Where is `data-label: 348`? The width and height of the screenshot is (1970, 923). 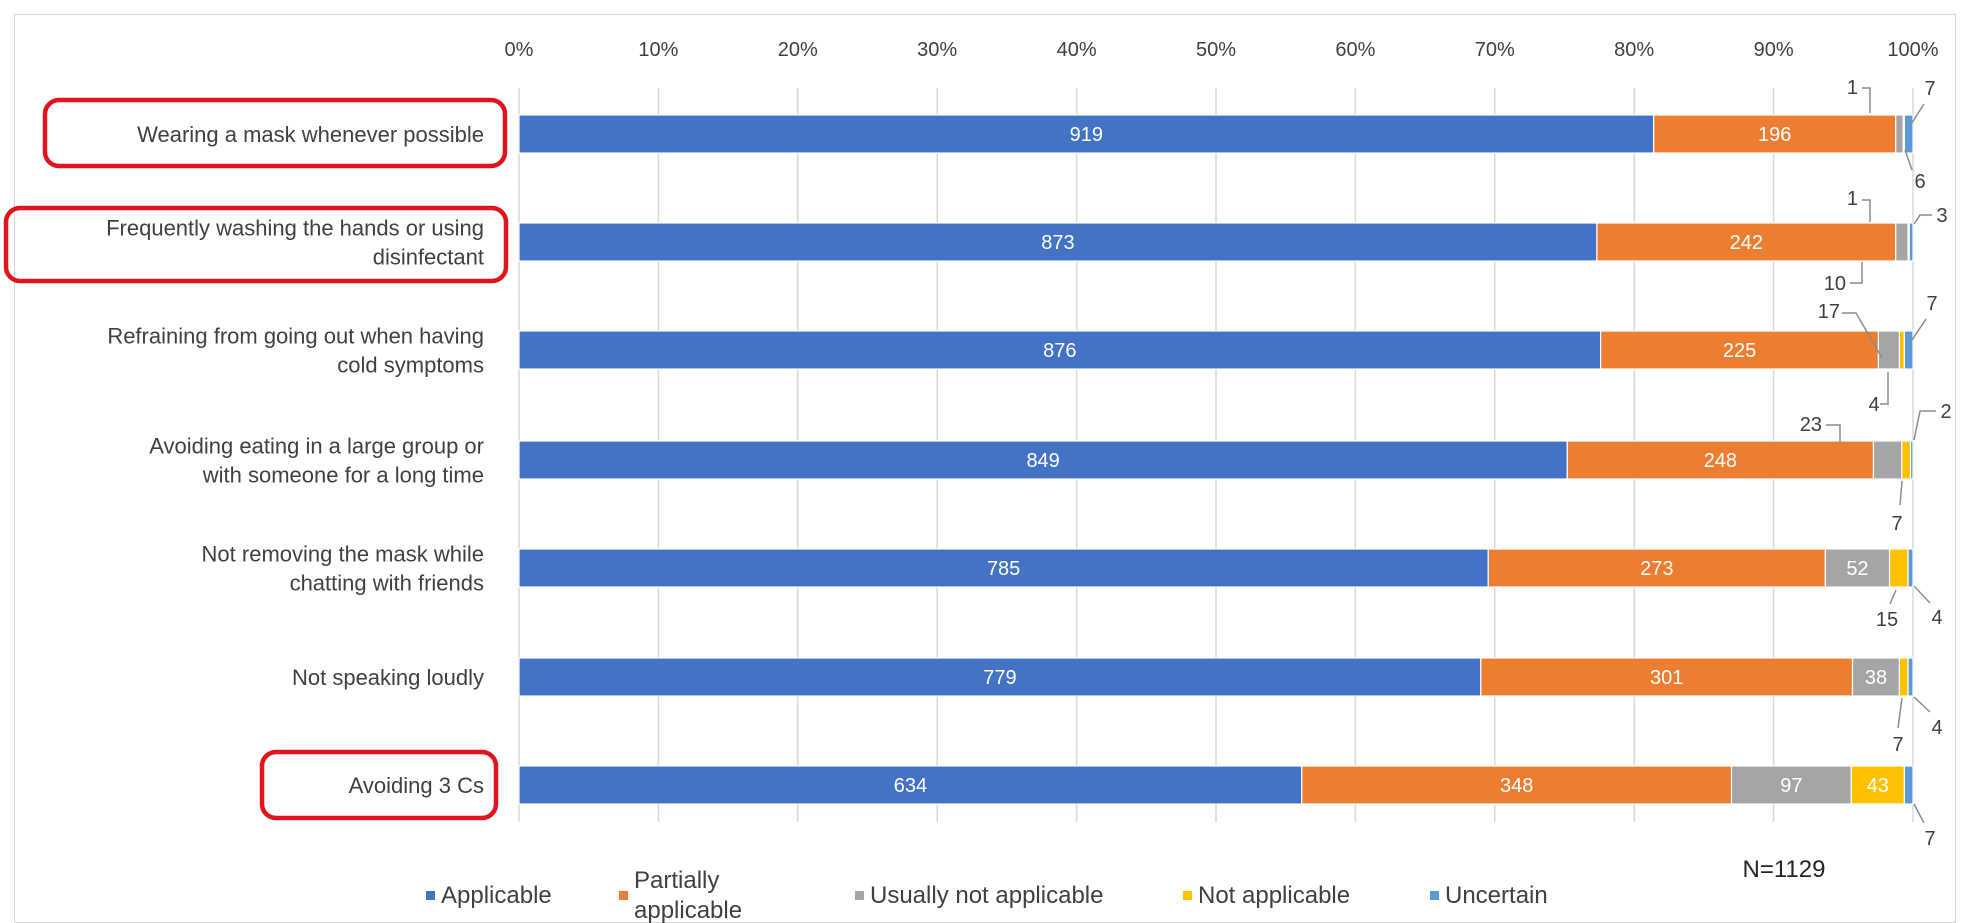 data-label: 348 is located at coordinates (1516, 786).